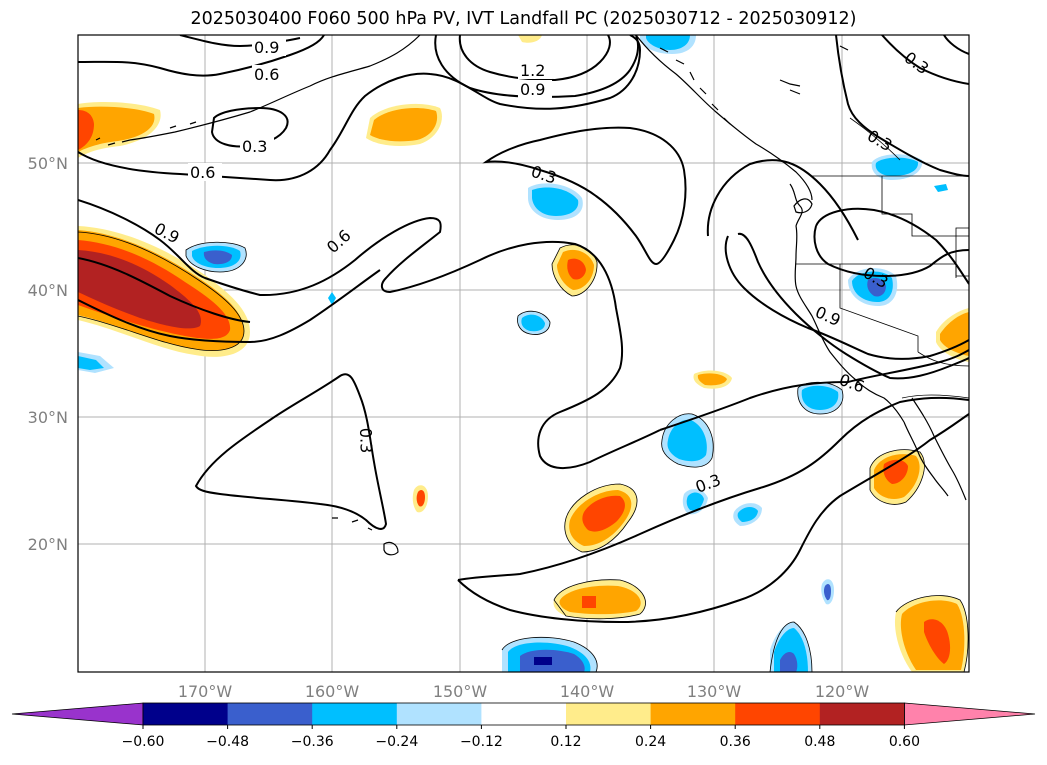 The height and width of the screenshot is (765, 1047). Describe the element at coordinates (747, 514) in the screenshot. I see `ivt-fill-blue-126w-small-core` at that location.